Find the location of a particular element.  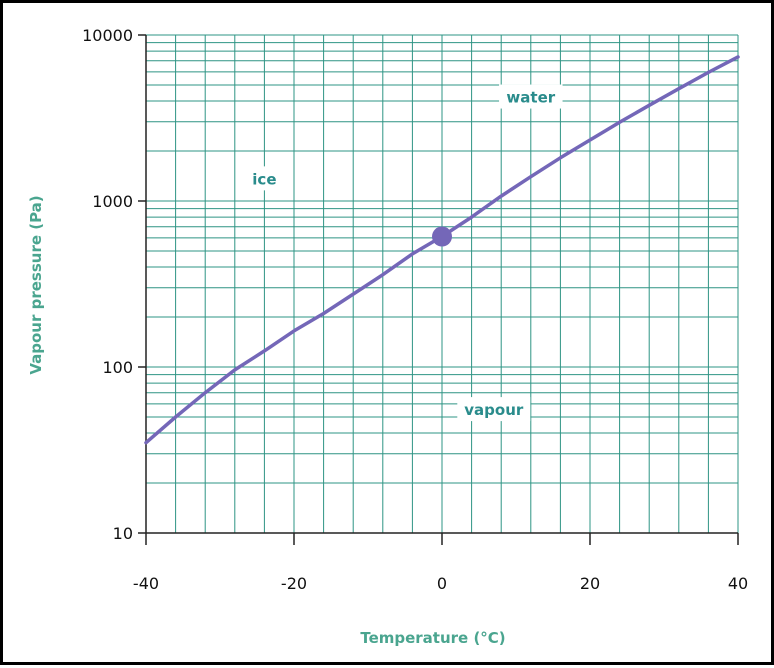

x-tick-label: -40 is located at coordinates (146, 583).